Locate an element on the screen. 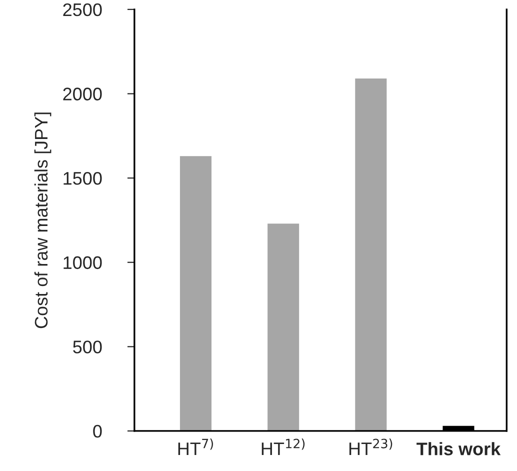 The width and height of the screenshot is (517, 471). y-tick-label: 500 is located at coordinates (87, 347).